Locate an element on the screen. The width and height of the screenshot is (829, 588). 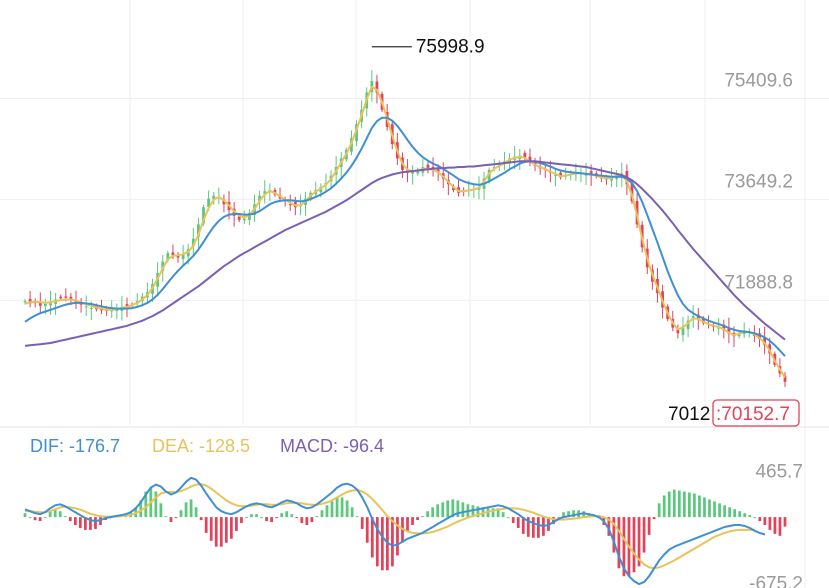
price-tick-label: 71888.8 is located at coordinates (758, 282).